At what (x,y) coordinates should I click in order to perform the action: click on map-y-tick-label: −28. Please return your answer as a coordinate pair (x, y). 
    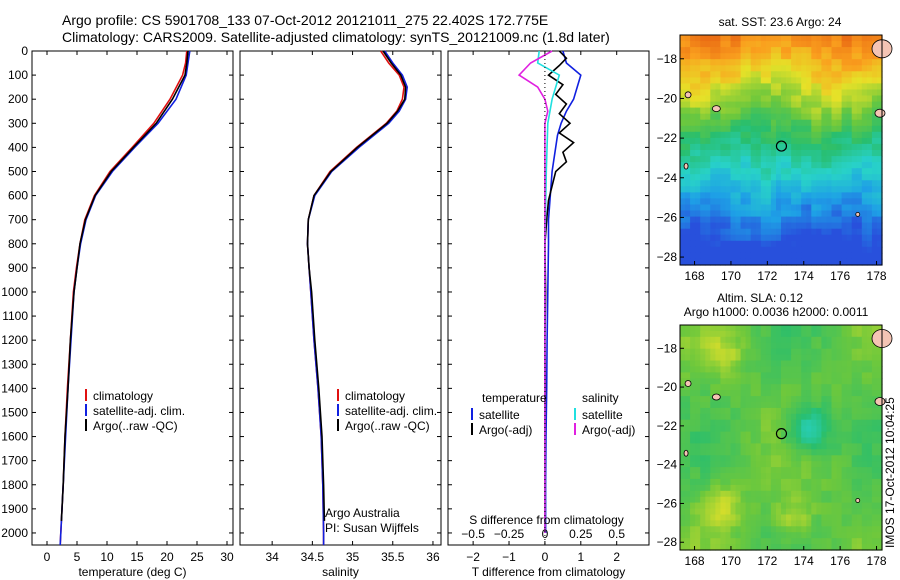
    Looking at the image, I should click on (667, 542).